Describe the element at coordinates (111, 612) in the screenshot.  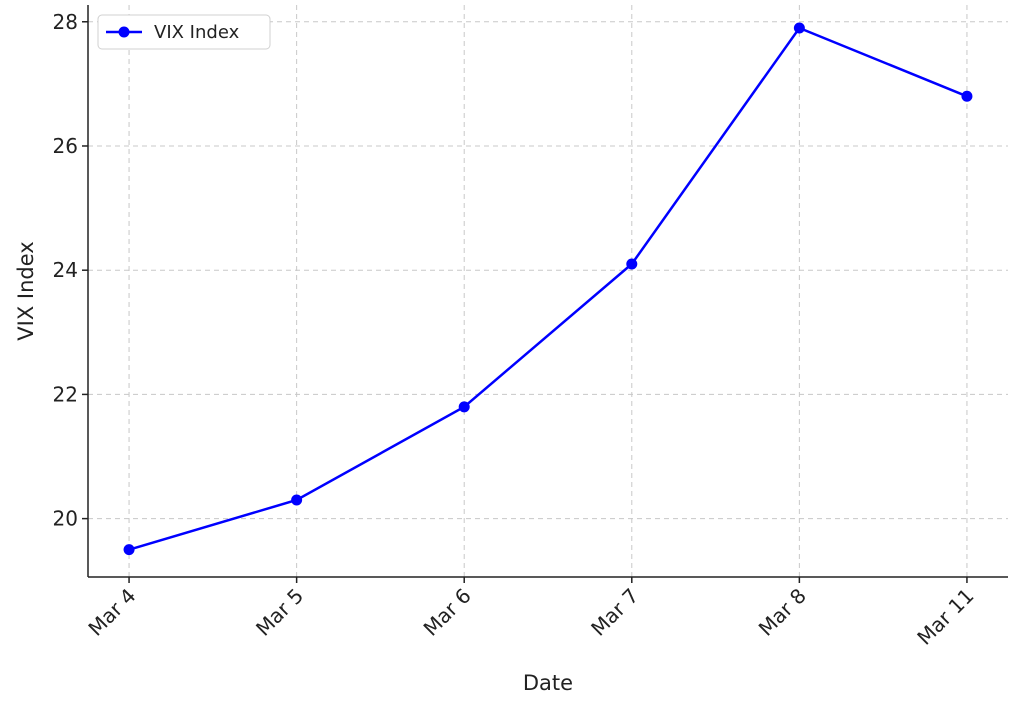
I see `x-tick-label: Mar 4` at that location.